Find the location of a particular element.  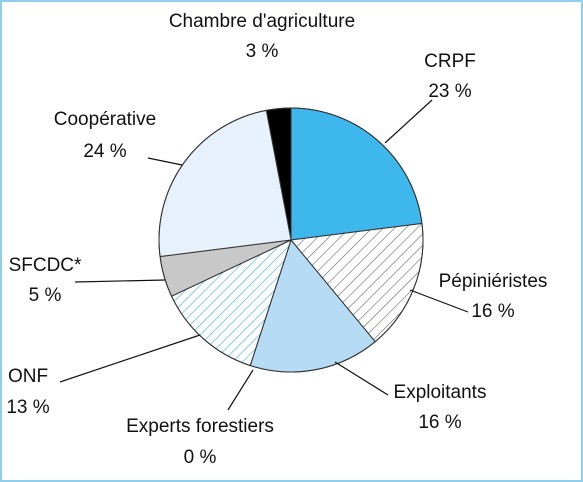

slice-label: ONF is located at coordinates (28, 376).